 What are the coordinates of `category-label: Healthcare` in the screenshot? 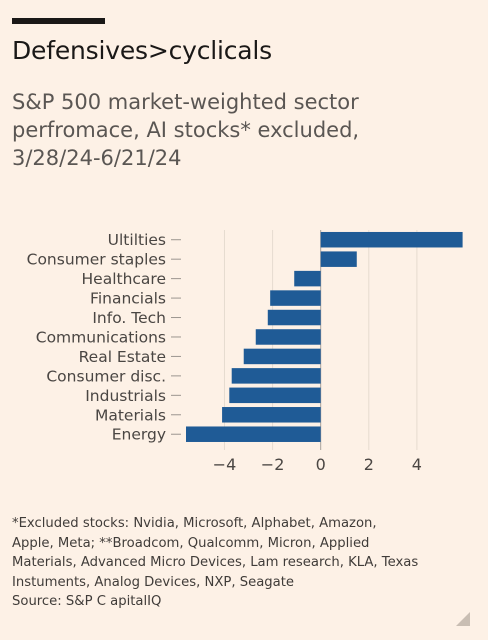 It's located at (124, 279).